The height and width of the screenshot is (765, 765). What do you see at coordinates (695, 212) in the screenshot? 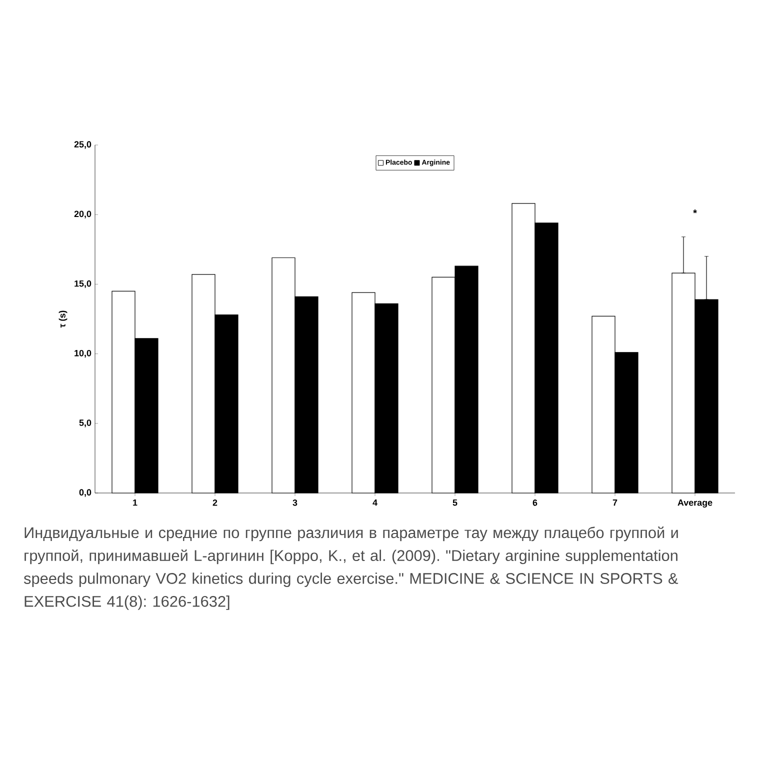
I see `annotation: *` at bounding box center [695, 212].